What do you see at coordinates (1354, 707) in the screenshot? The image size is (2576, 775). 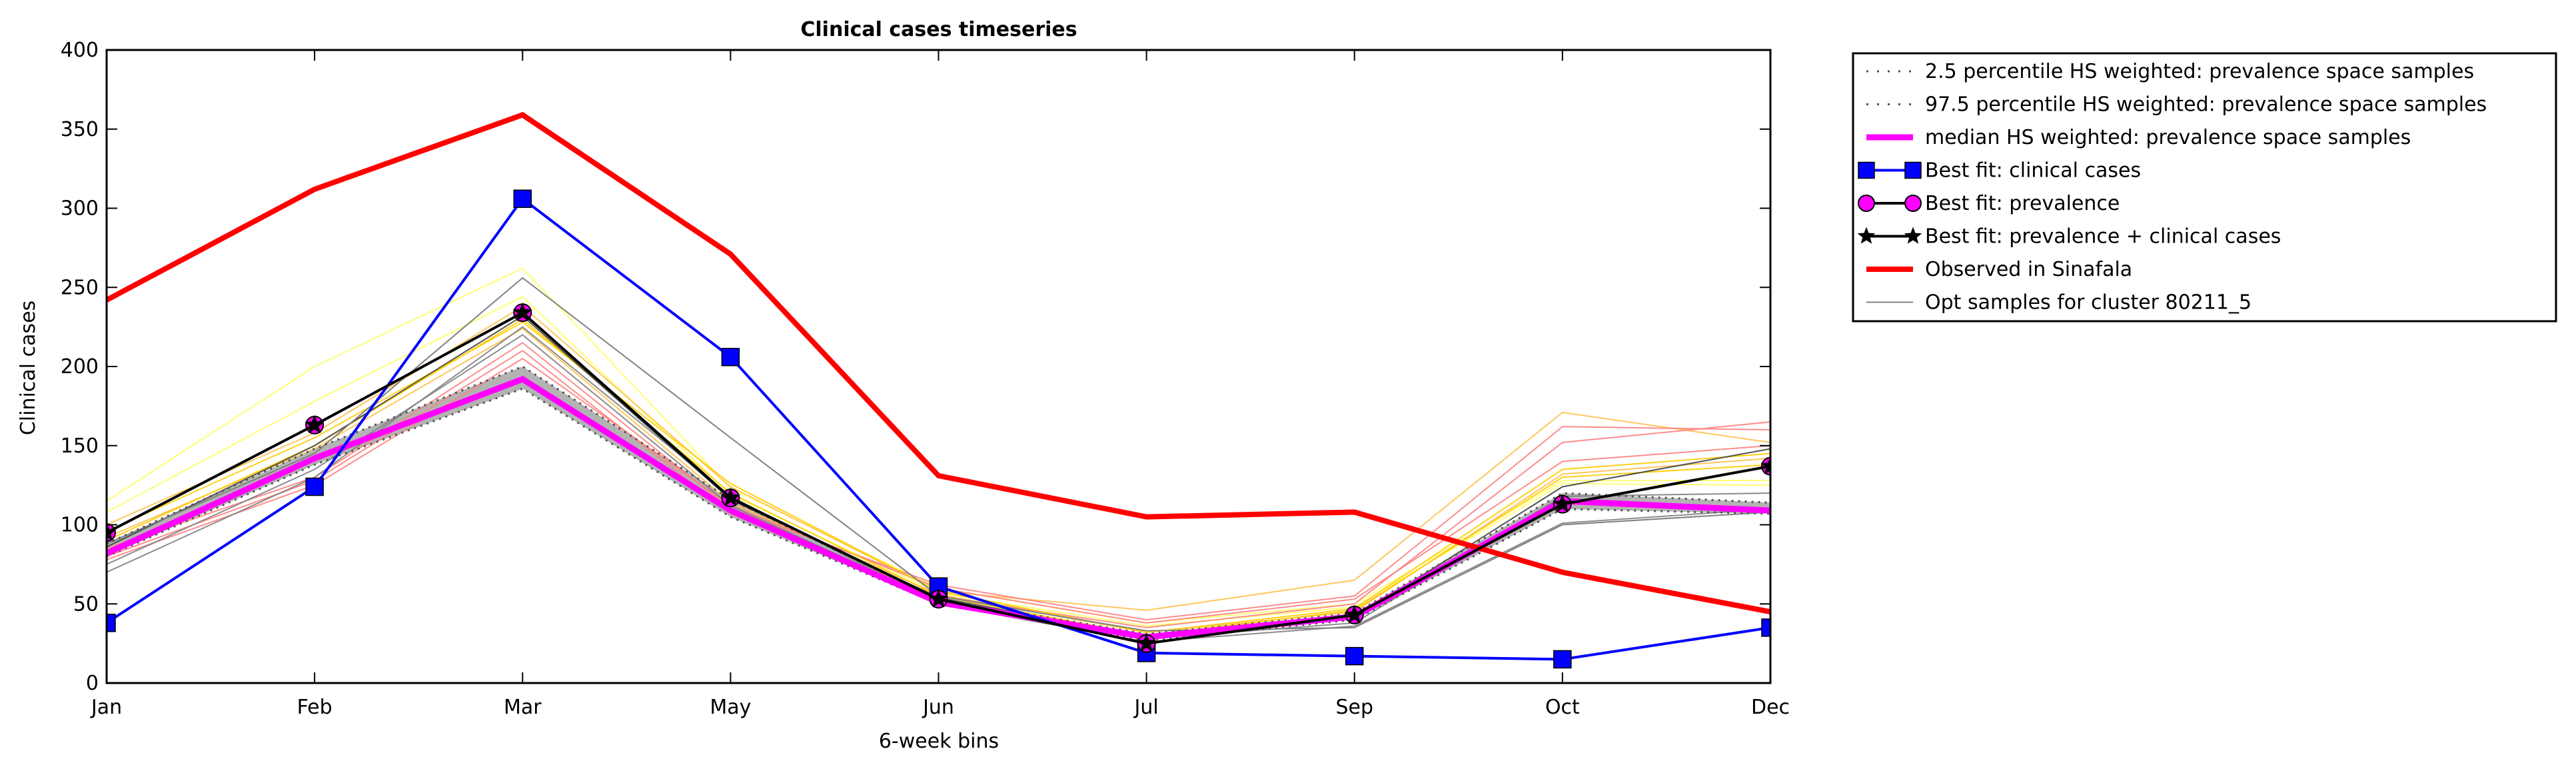 I see `x-tick-label: Sep` at bounding box center [1354, 707].